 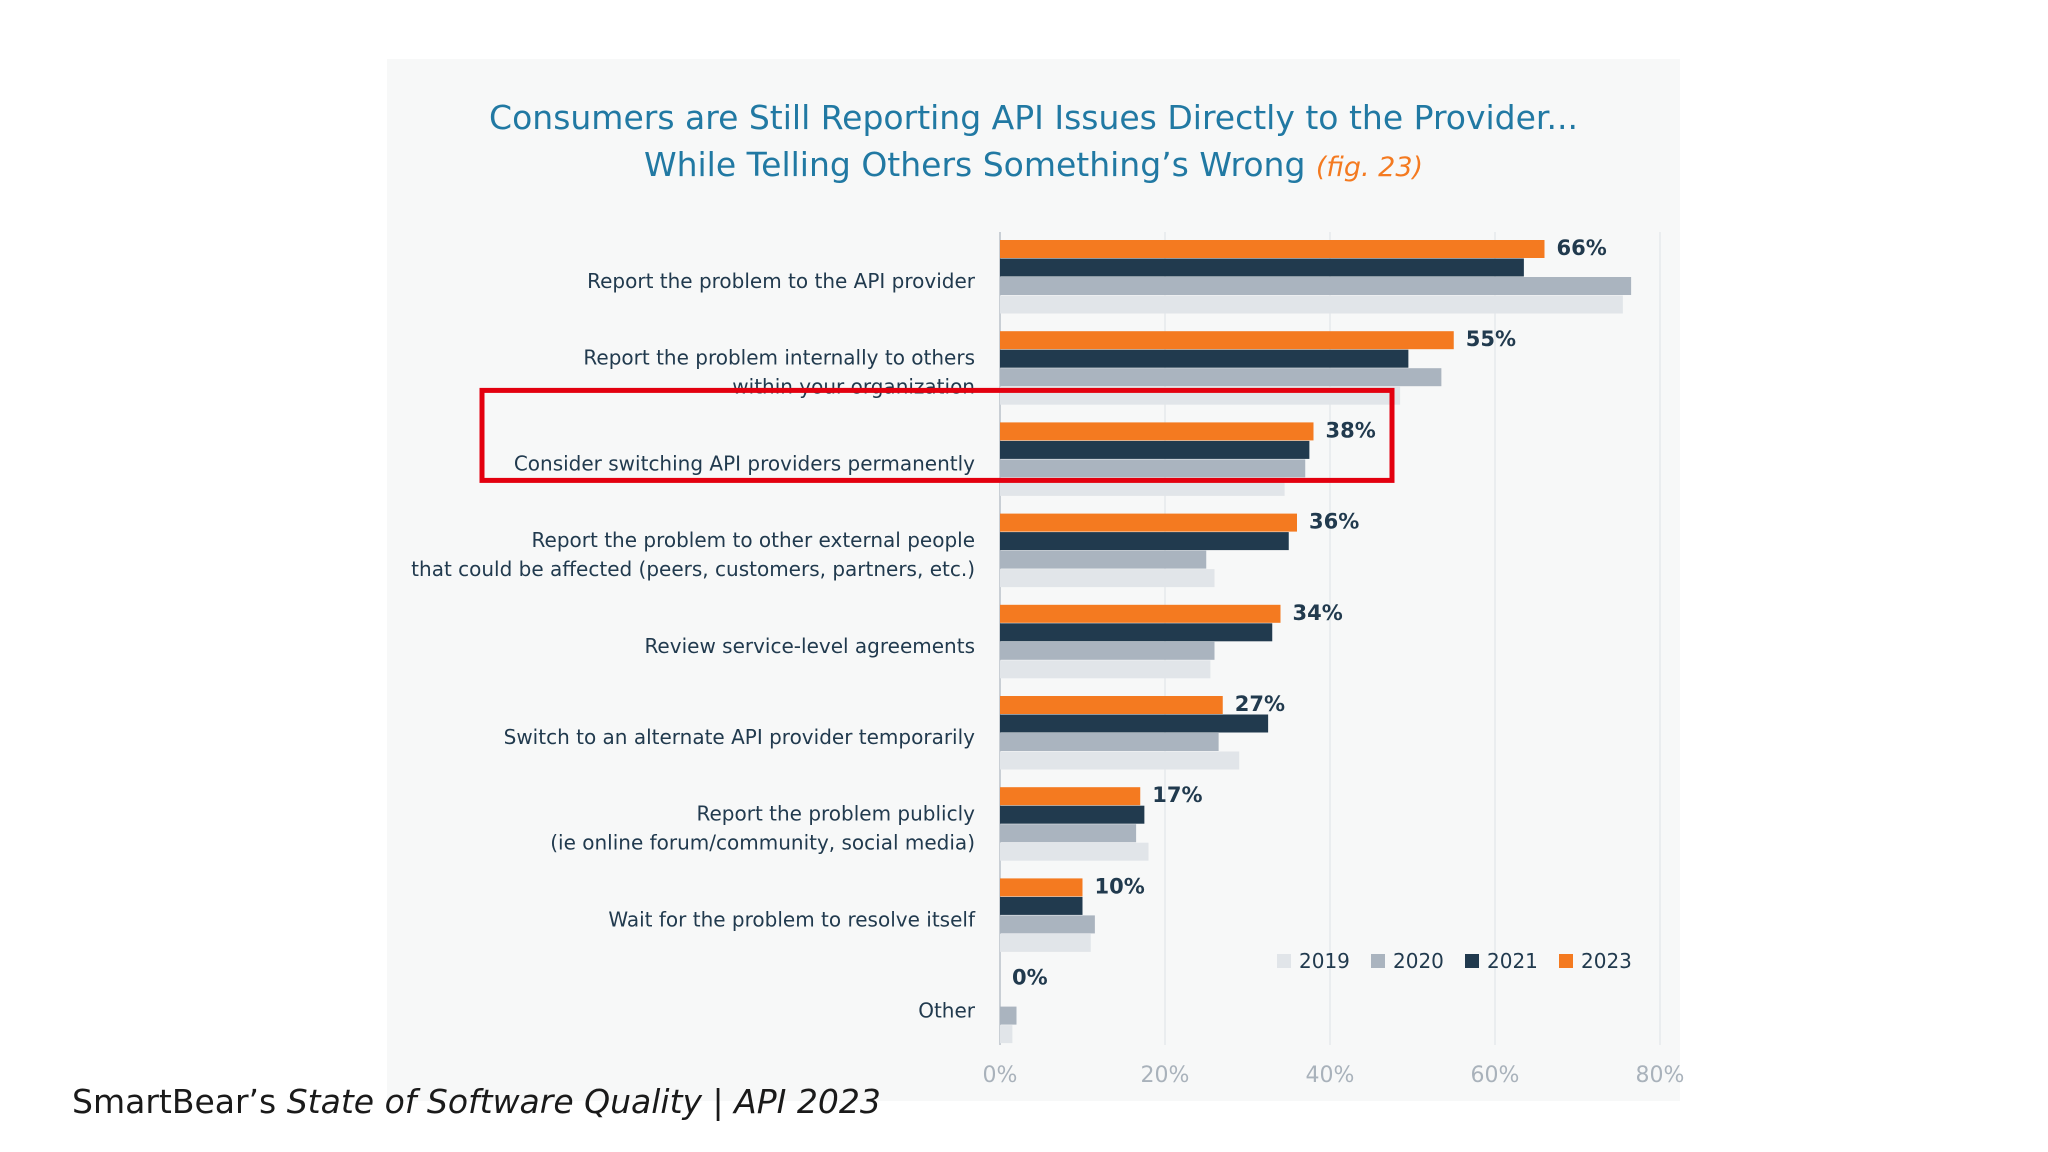 What do you see at coordinates (1566, 961) in the screenshot?
I see `legend-swatch-2023` at bounding box center [1566, 961].